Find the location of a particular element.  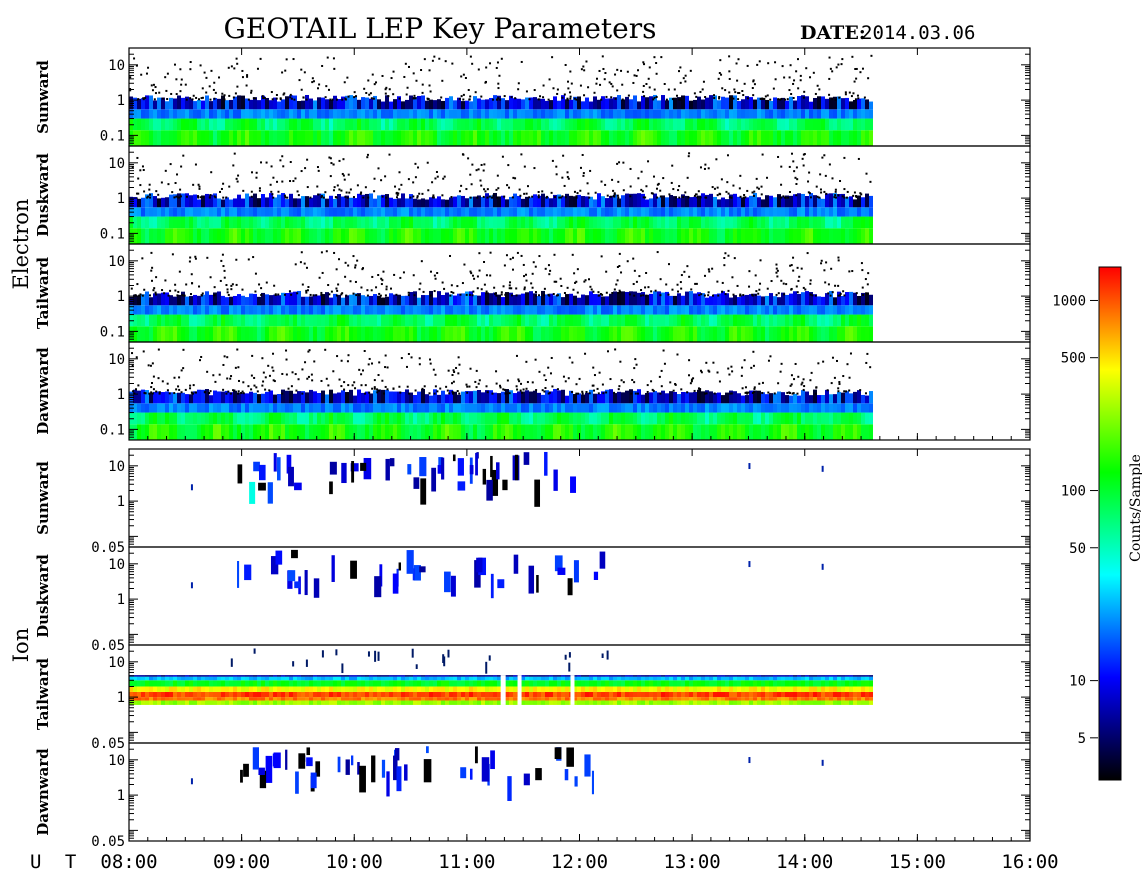

x-axis-label: U T is located at coordinates (56, 862).